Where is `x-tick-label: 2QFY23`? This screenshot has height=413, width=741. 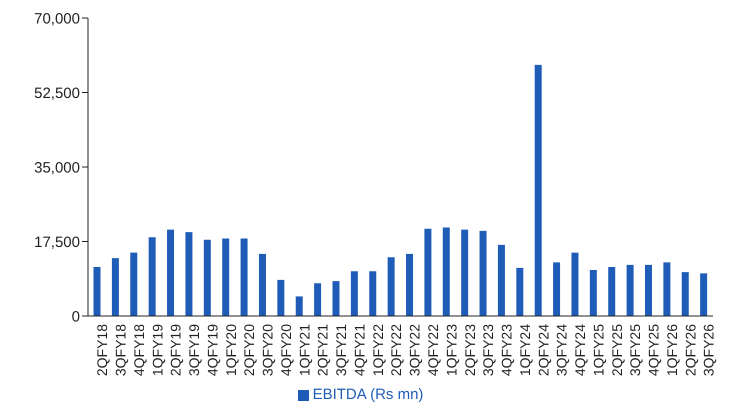 x-tick-label: 2QFY23 is located at coordinates (470, 350).